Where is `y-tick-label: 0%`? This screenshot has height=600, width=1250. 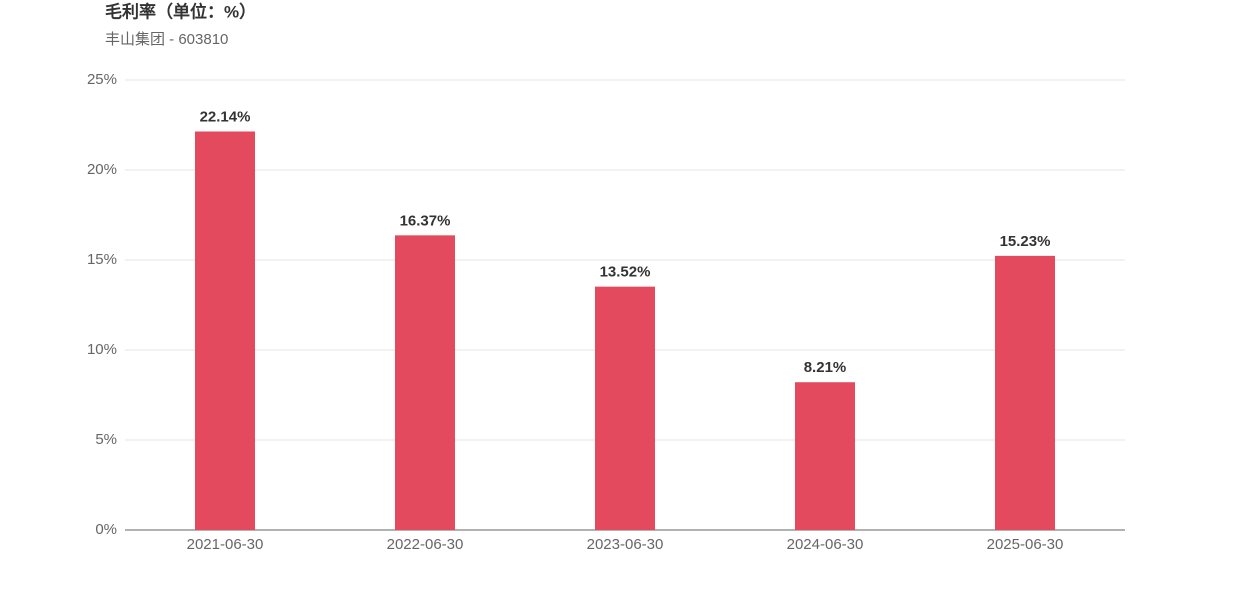 y-tick-label: 0% is located at coordinates (106, 529).